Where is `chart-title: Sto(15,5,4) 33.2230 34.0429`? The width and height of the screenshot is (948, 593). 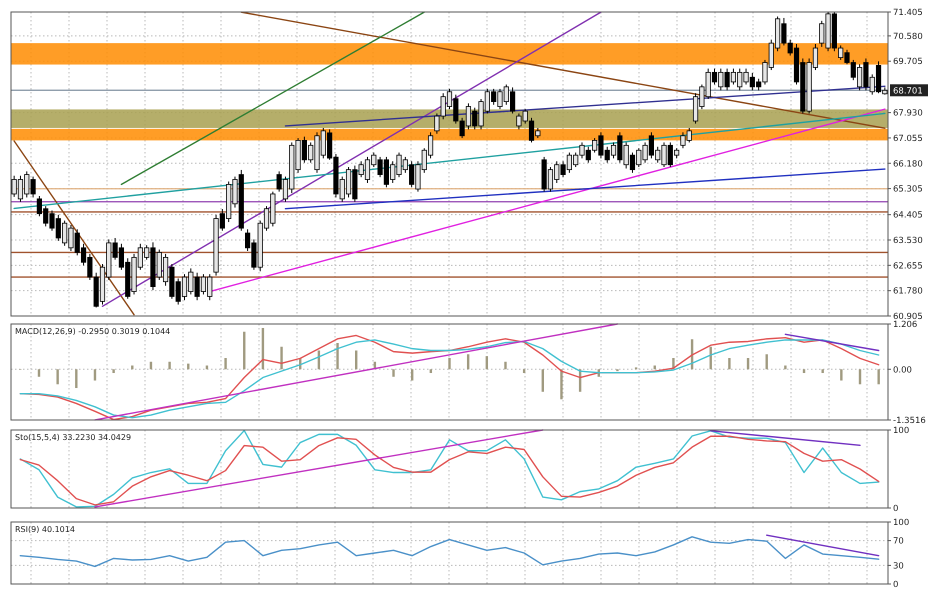
chart-title: Sto(15,5,4) 33.2230 34.0429 is located at coordinates (73, 437).